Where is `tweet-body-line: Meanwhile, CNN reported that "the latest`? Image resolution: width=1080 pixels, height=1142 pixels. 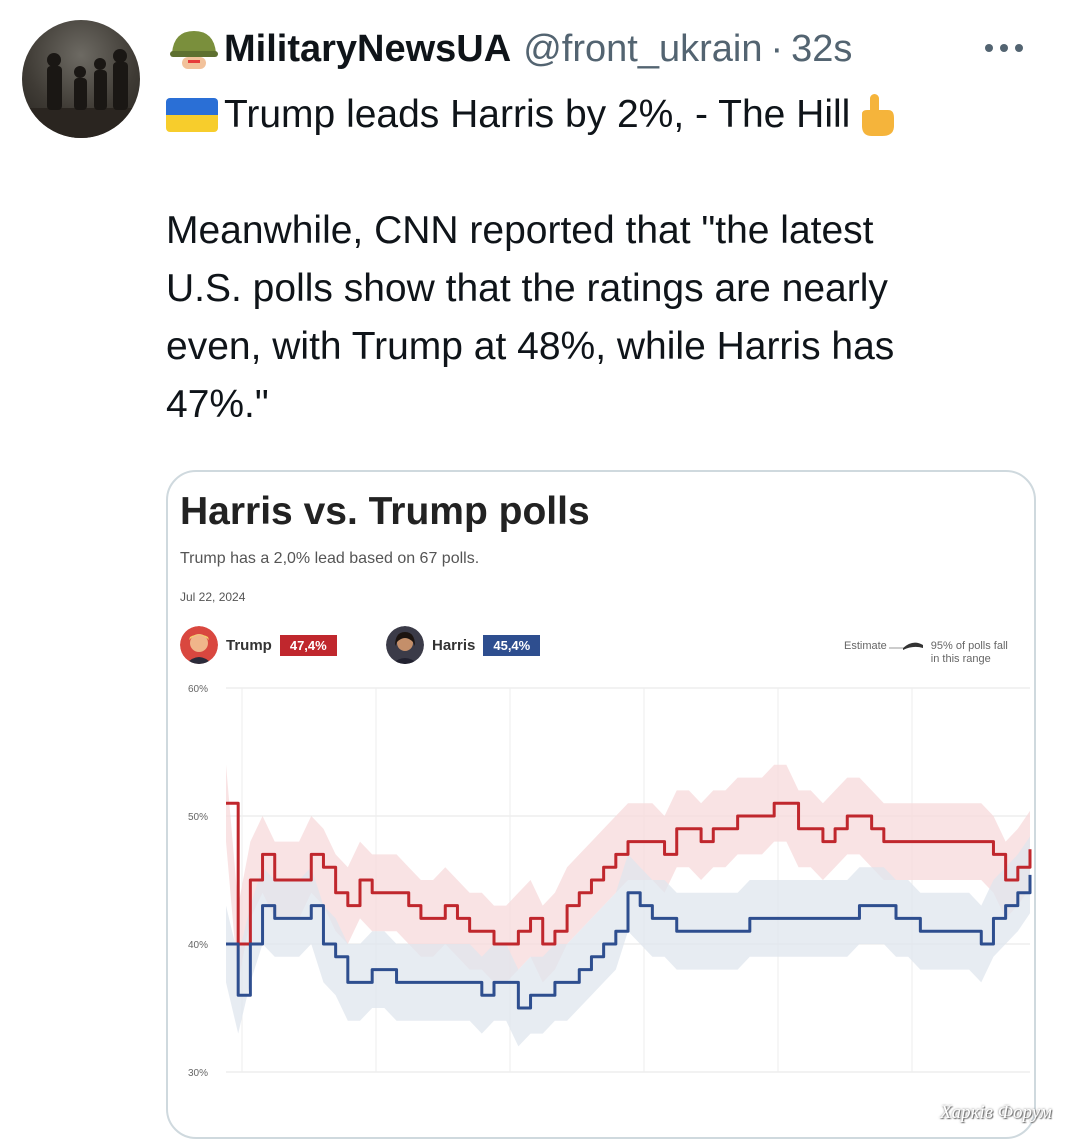 tweet-body-line: Meanwhile, CNN reported that "the latest is located at coordinates (520, 230).